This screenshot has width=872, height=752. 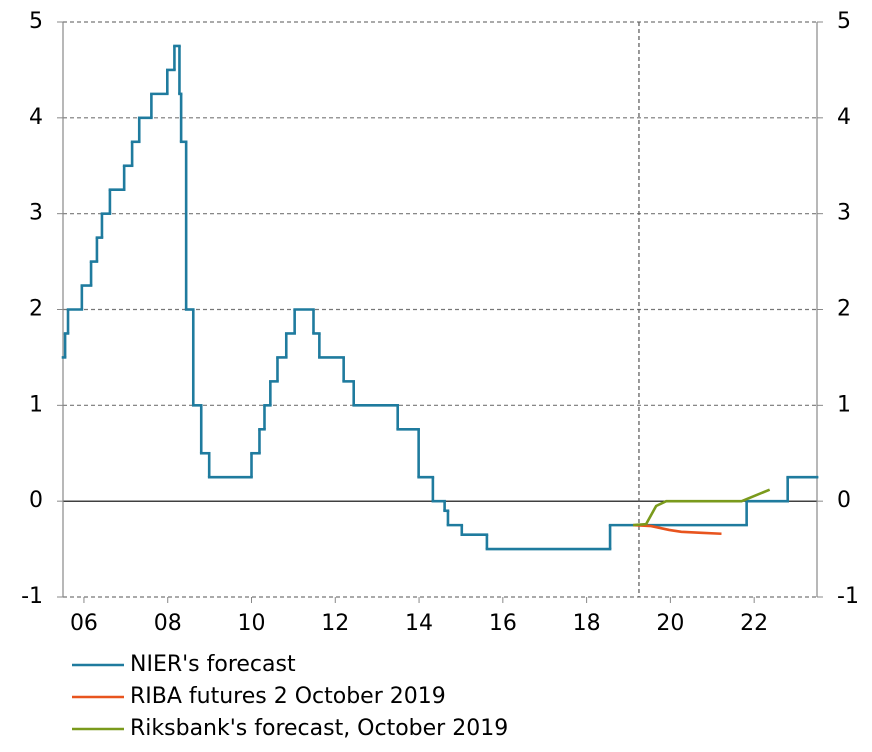 What do you see at coordinates (213, 664) in the screenshot?
I see `legend-label: NIER's forecast` at bounding box center [213, 664].